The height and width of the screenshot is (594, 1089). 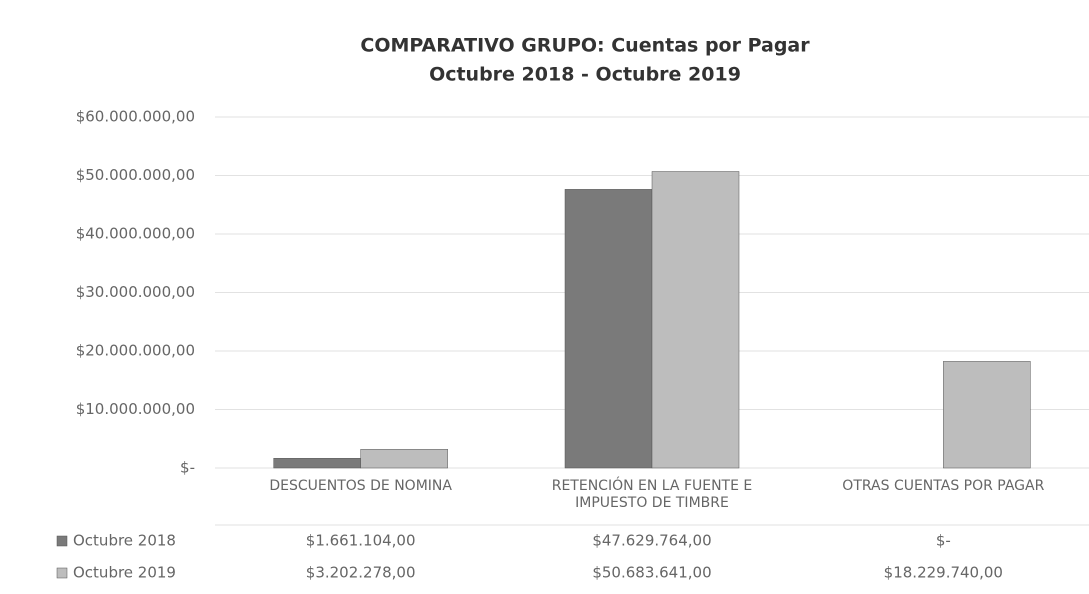 I want to click on table-value: $47.629.764,00, so click(x=651, y=541).